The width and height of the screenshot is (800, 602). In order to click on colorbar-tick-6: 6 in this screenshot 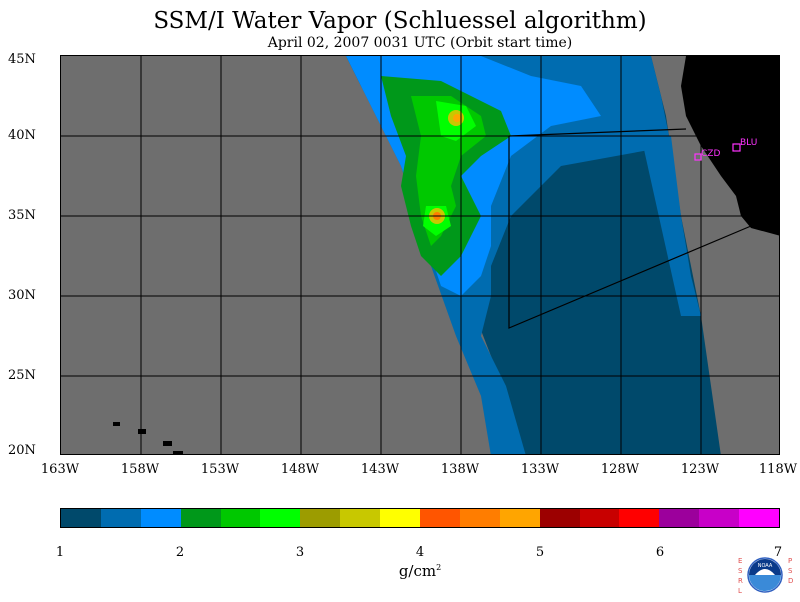, I will do `click(660, 552)`.